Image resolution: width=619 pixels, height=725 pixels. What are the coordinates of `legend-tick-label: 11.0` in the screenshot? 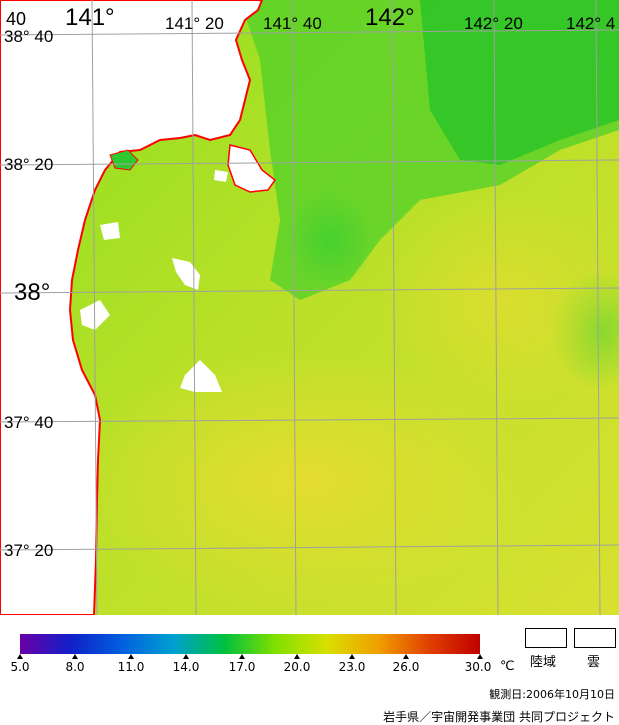 It's located at (131, 667).